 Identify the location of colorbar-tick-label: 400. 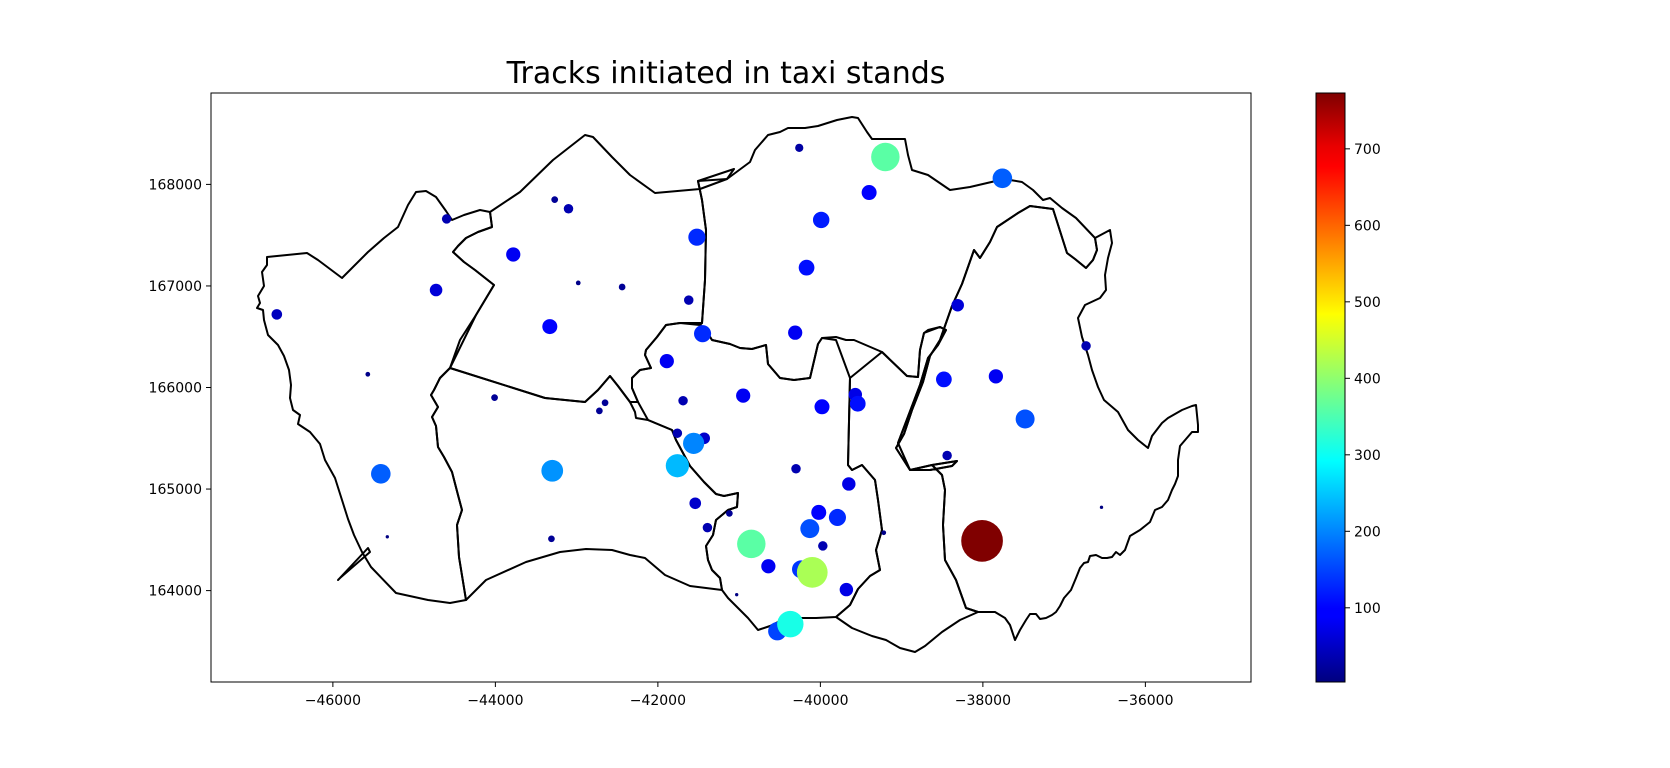
(1367, 379).